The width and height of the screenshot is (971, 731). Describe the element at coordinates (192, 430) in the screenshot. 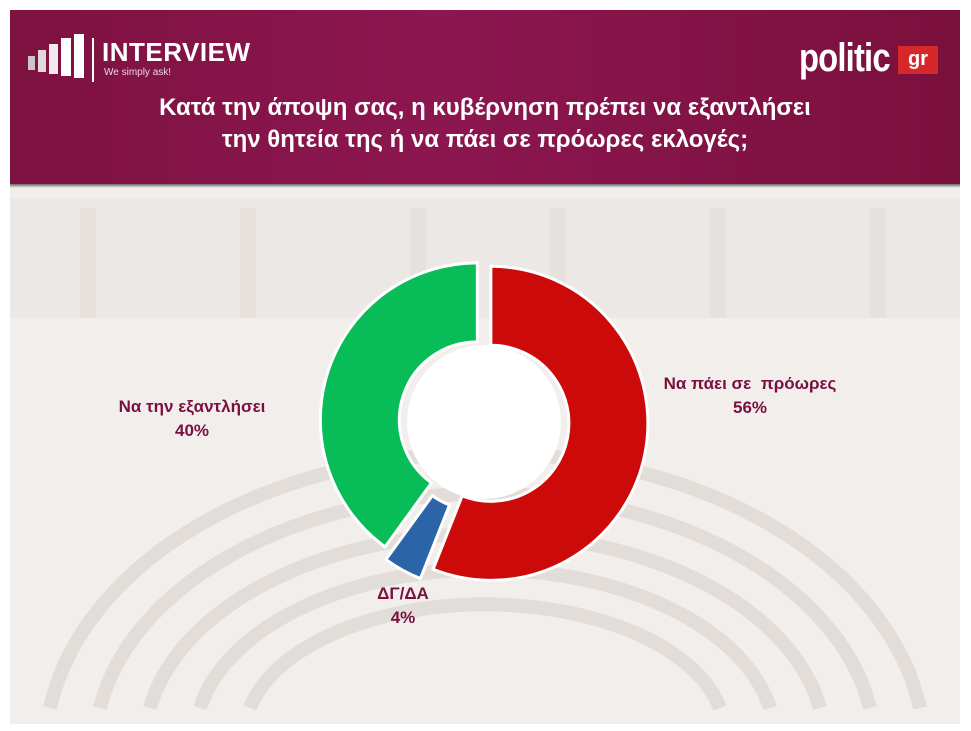

I see `label-exhaust-term-value: 40%` at that location.